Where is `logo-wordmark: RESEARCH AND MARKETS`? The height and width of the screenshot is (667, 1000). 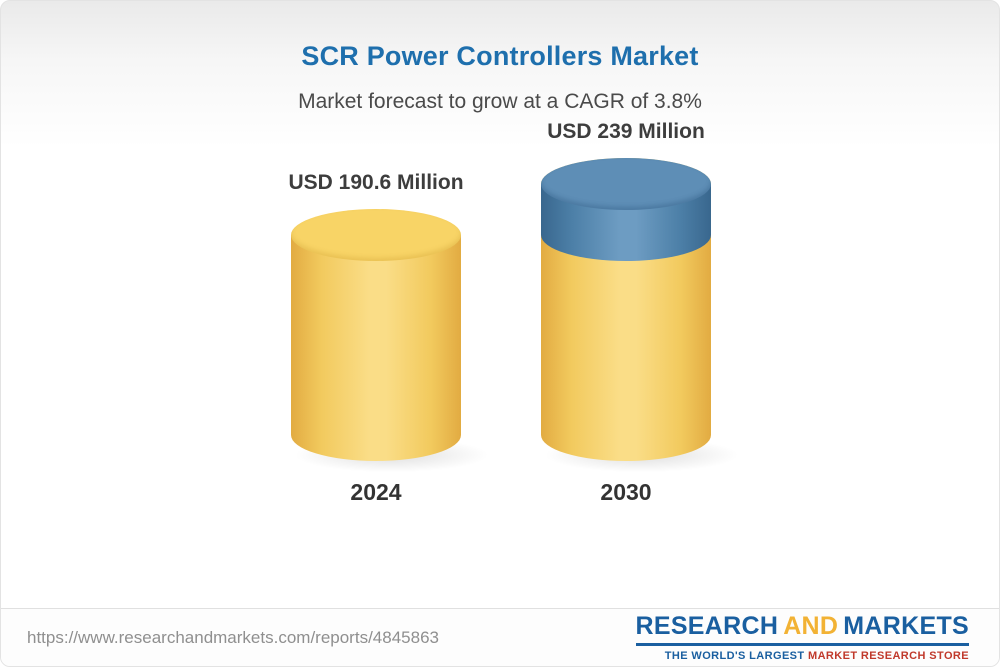
logo-wordmark: RESEARCH AND MARKETS is located at coordinates (802, 625).